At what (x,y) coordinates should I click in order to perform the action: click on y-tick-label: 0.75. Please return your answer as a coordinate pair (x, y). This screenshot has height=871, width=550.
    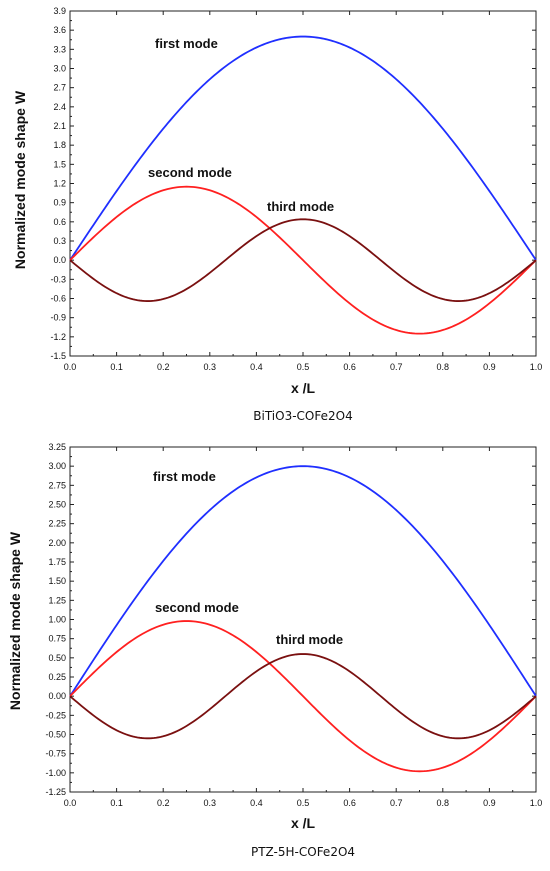
    Looking at the image, I should click on (57, 639).